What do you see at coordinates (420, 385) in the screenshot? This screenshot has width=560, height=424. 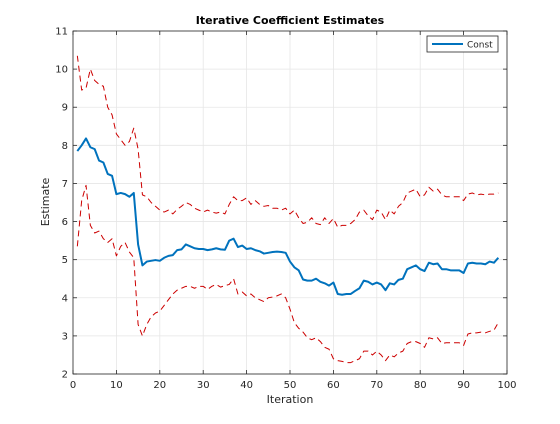 I see `x-tick-label: 80` at bounding box center [420, 385].